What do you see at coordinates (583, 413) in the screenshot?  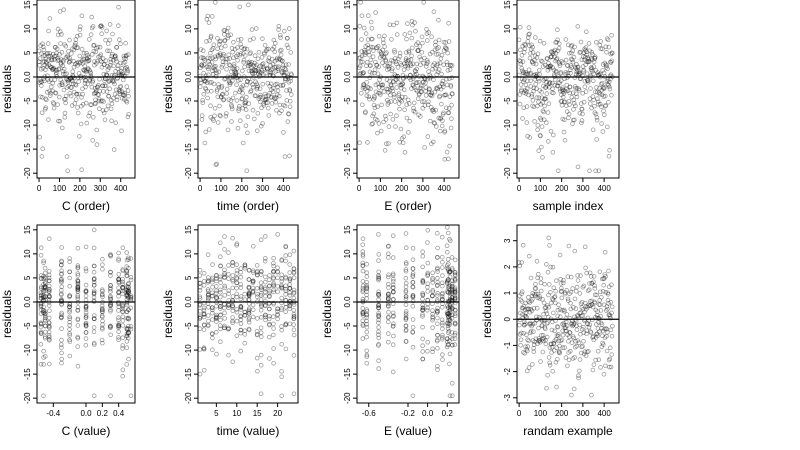 I see `x-tick-label: 300` at bounding box center [583, 413].